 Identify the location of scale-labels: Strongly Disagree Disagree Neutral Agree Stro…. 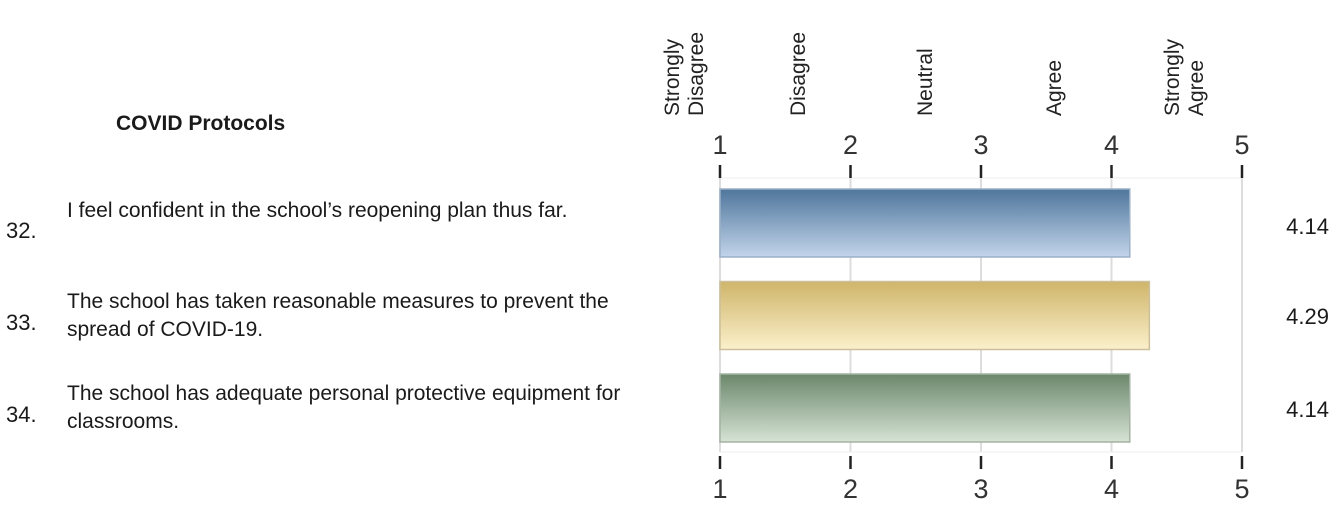
(934, 74).